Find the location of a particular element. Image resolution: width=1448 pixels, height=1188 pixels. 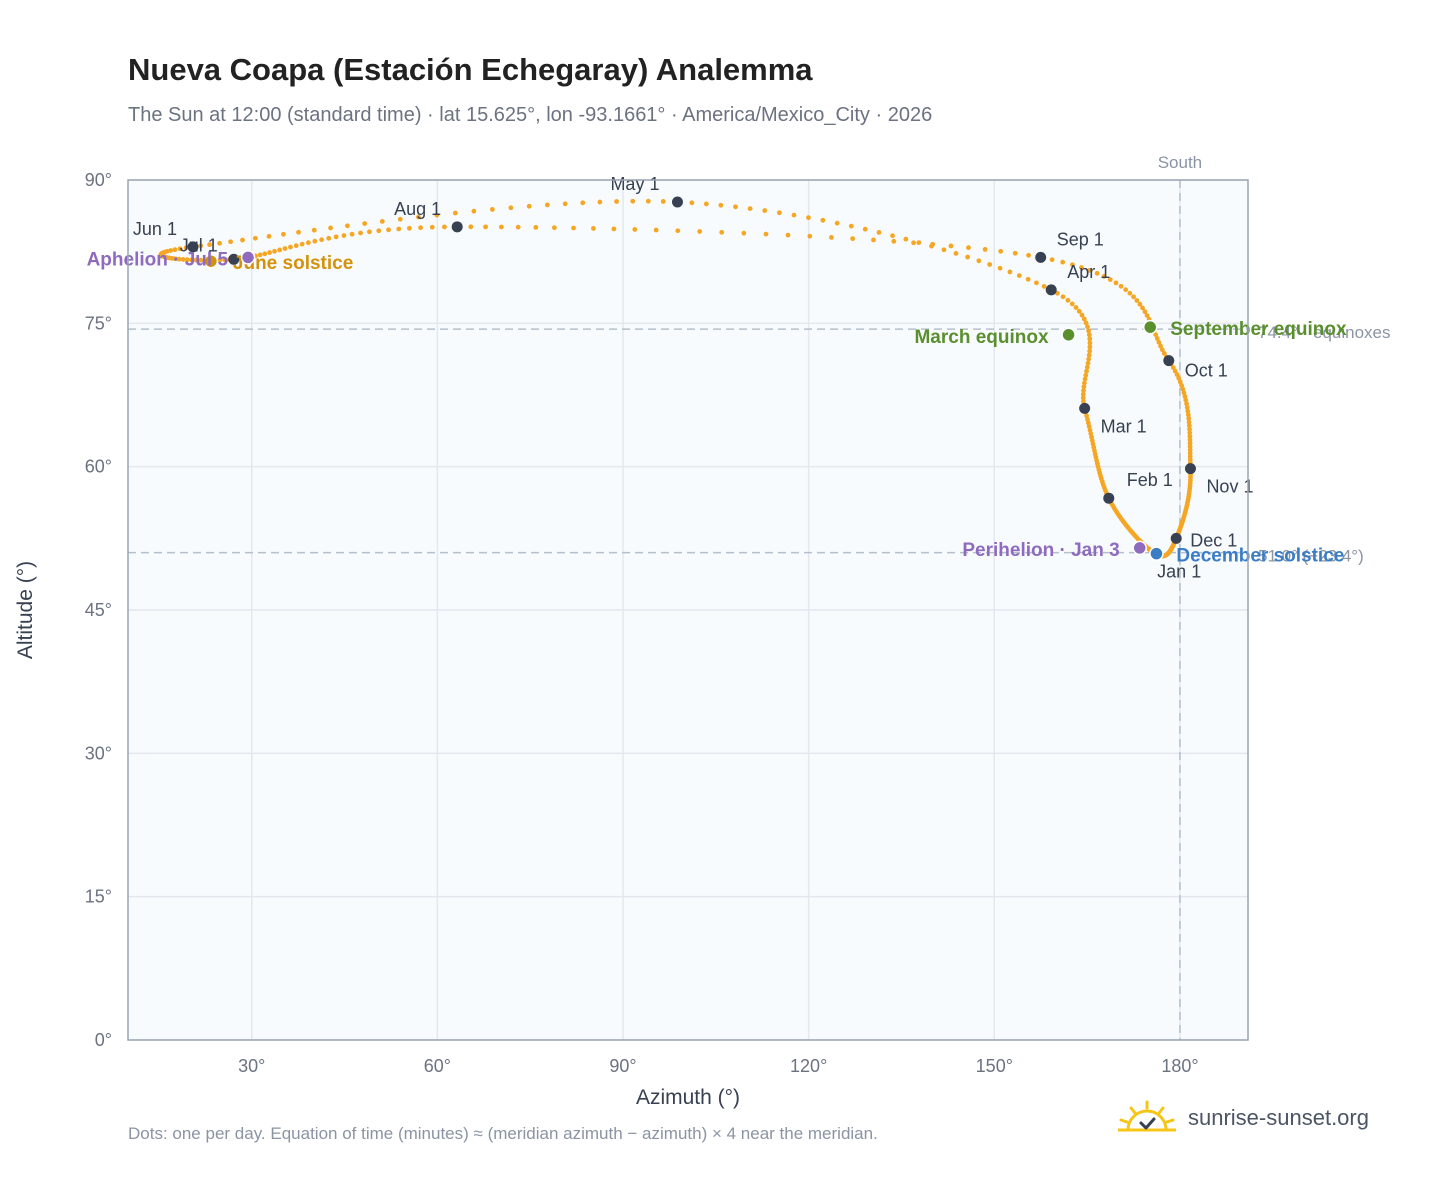

brand-name: sunrise-sunset.org is located at coordinates (1278, 1117).